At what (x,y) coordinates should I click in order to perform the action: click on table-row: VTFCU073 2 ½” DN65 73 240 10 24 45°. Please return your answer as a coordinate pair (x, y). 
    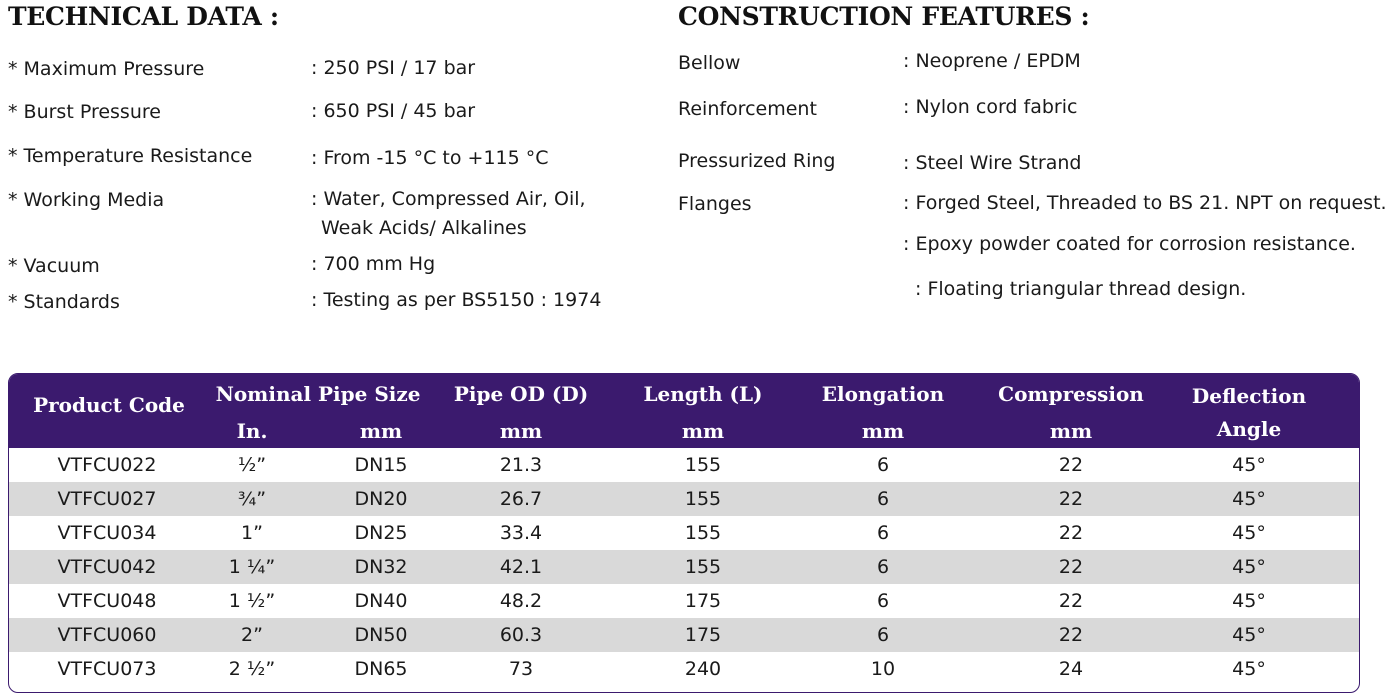
    Looking at the image, I should click on (684, 669).